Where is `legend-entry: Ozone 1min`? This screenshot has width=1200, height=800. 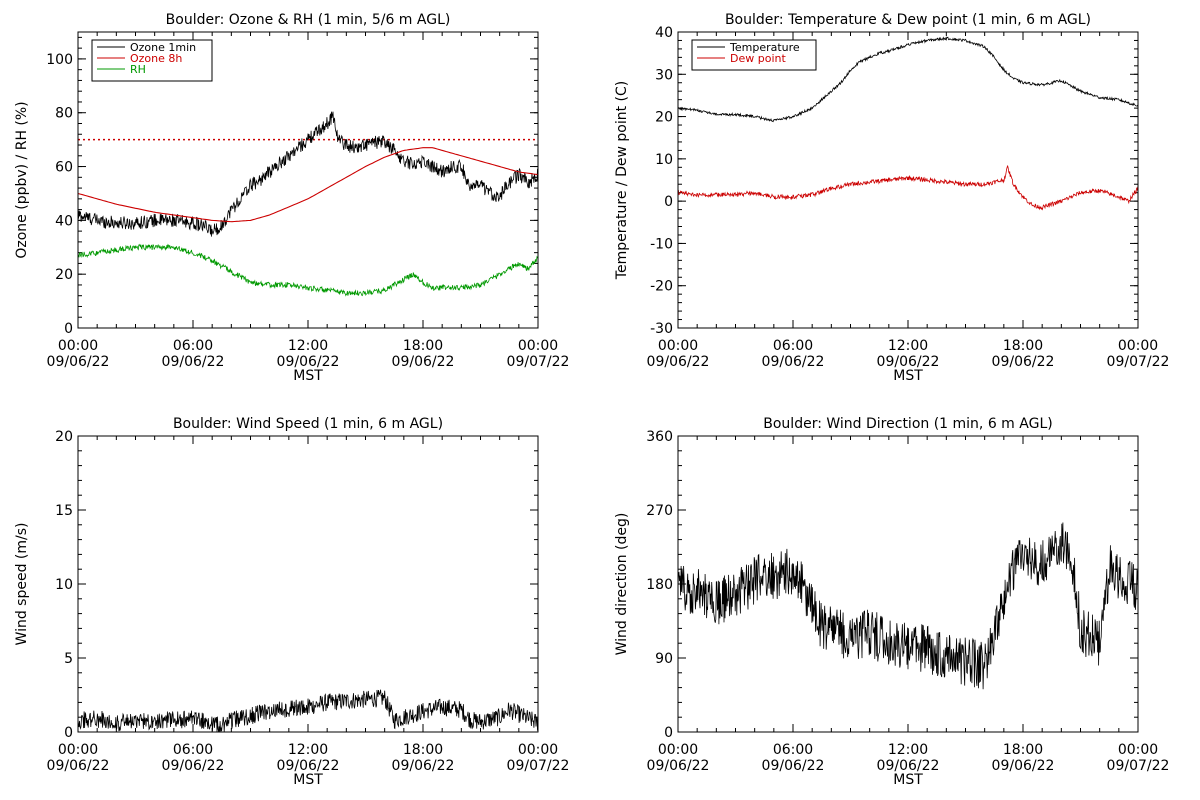 legend-entry: Ozone 1min is located at coordinates (163, 47).